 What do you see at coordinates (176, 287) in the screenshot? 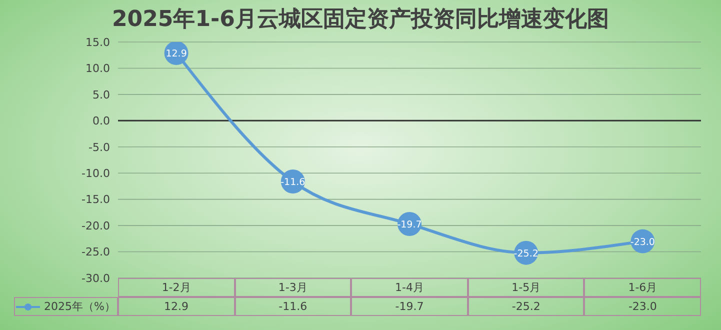
I see `x-tick-label: 1-2月` at bounding box center [176, 287].